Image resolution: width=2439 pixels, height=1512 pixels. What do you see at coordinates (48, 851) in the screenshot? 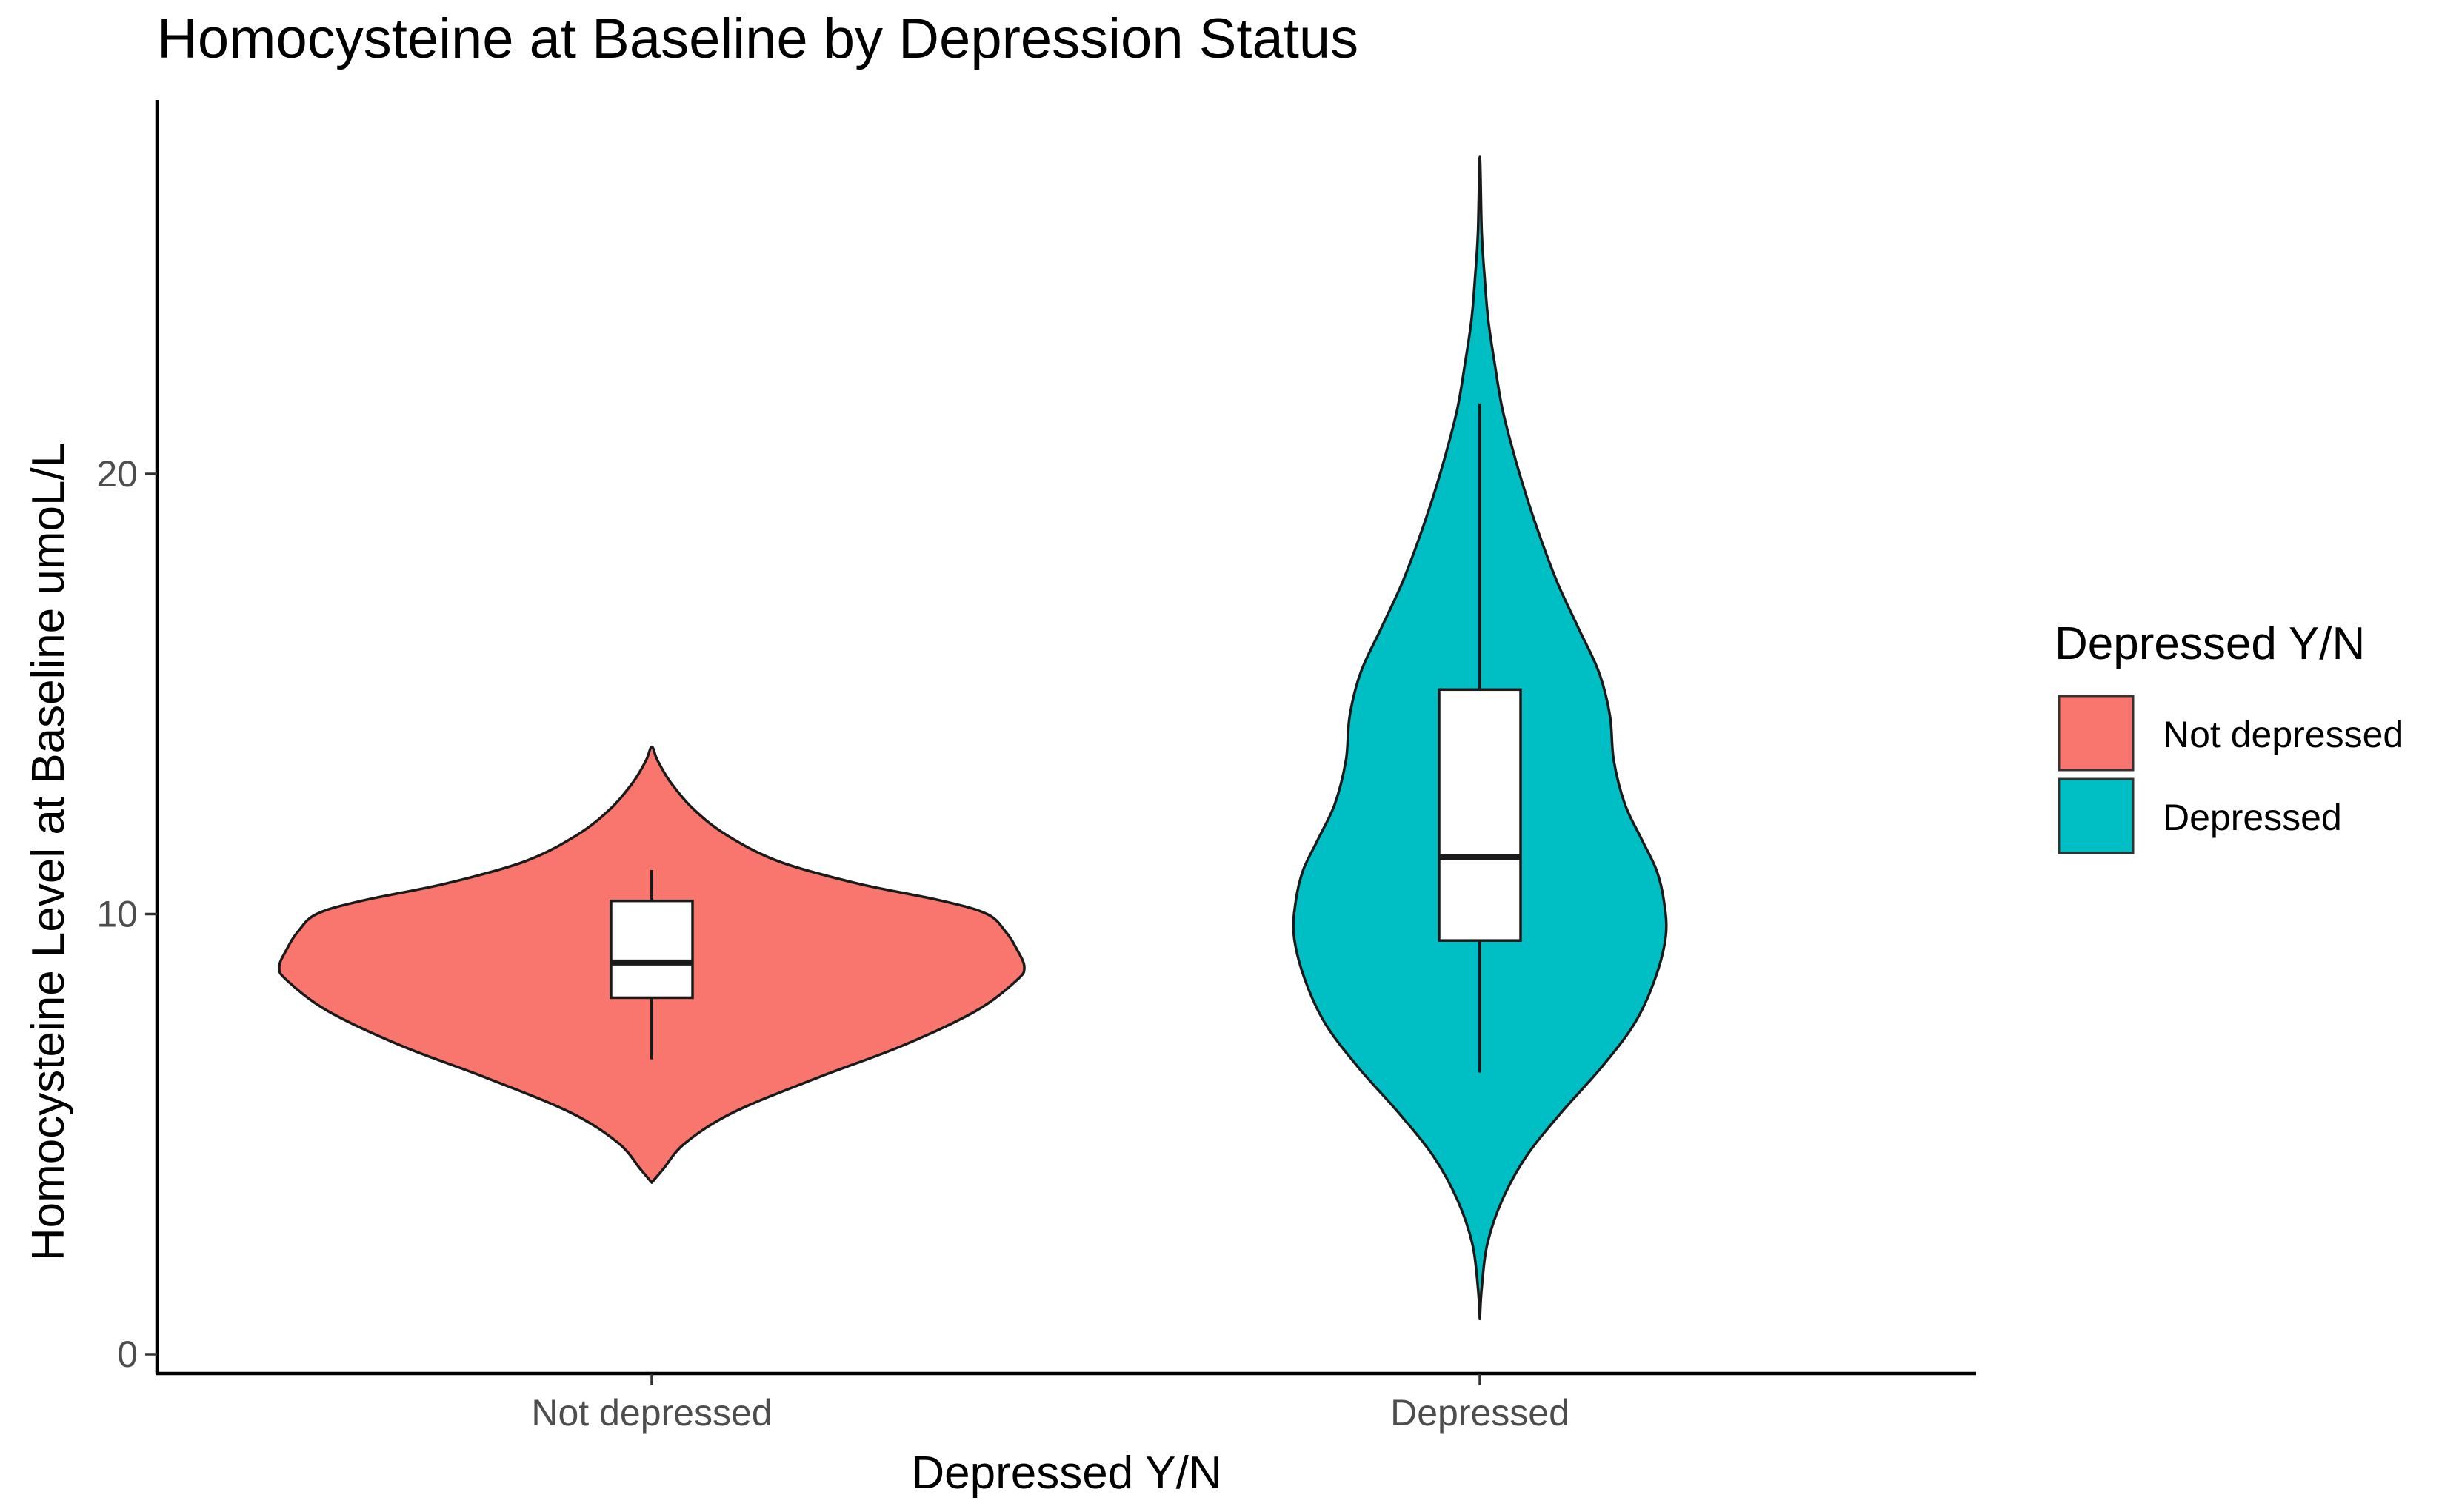
I see `y-axis-title: Homocysteine Level at Baseline umoL/L` at bounding box center [48, 851].